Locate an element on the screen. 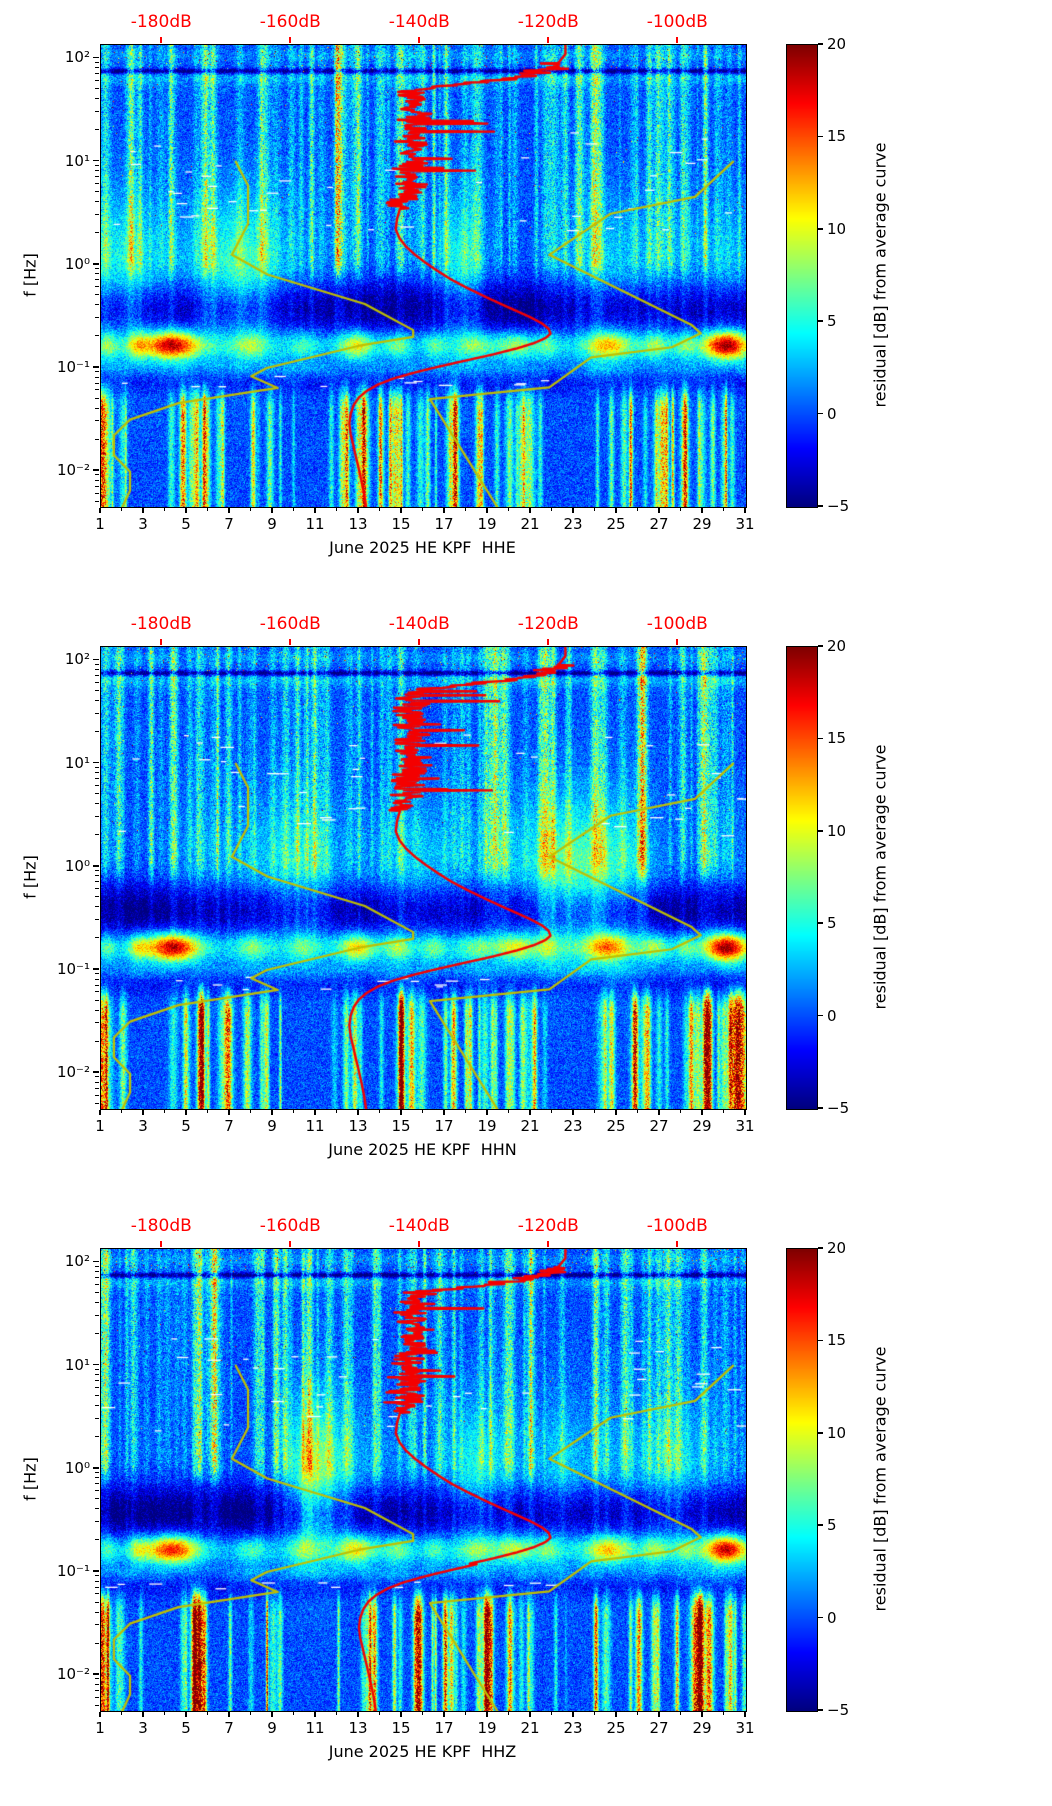  top-db-tick-label: -140dB is located at coordinates (419, 1226).